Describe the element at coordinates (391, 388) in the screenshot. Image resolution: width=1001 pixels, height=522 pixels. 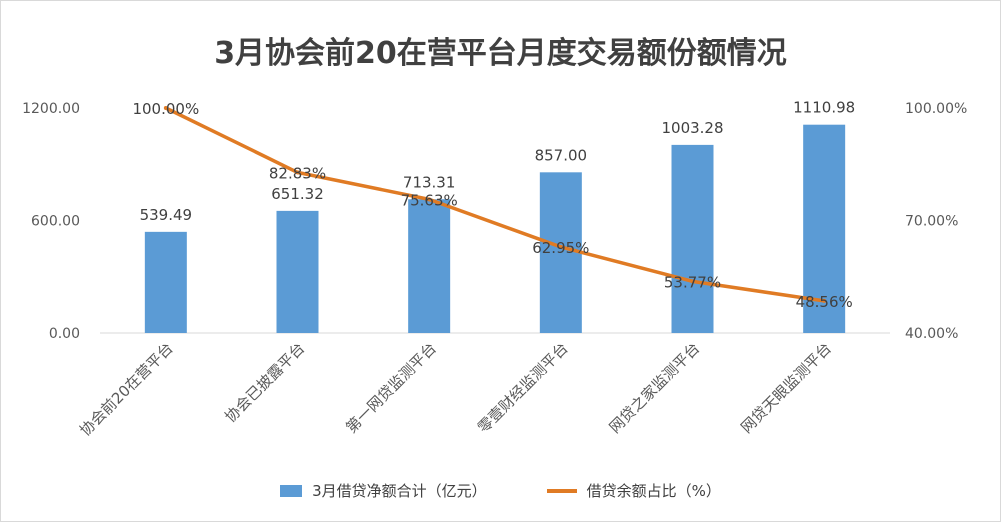
I see `category-label: 第一网贷监测平台` at that location.